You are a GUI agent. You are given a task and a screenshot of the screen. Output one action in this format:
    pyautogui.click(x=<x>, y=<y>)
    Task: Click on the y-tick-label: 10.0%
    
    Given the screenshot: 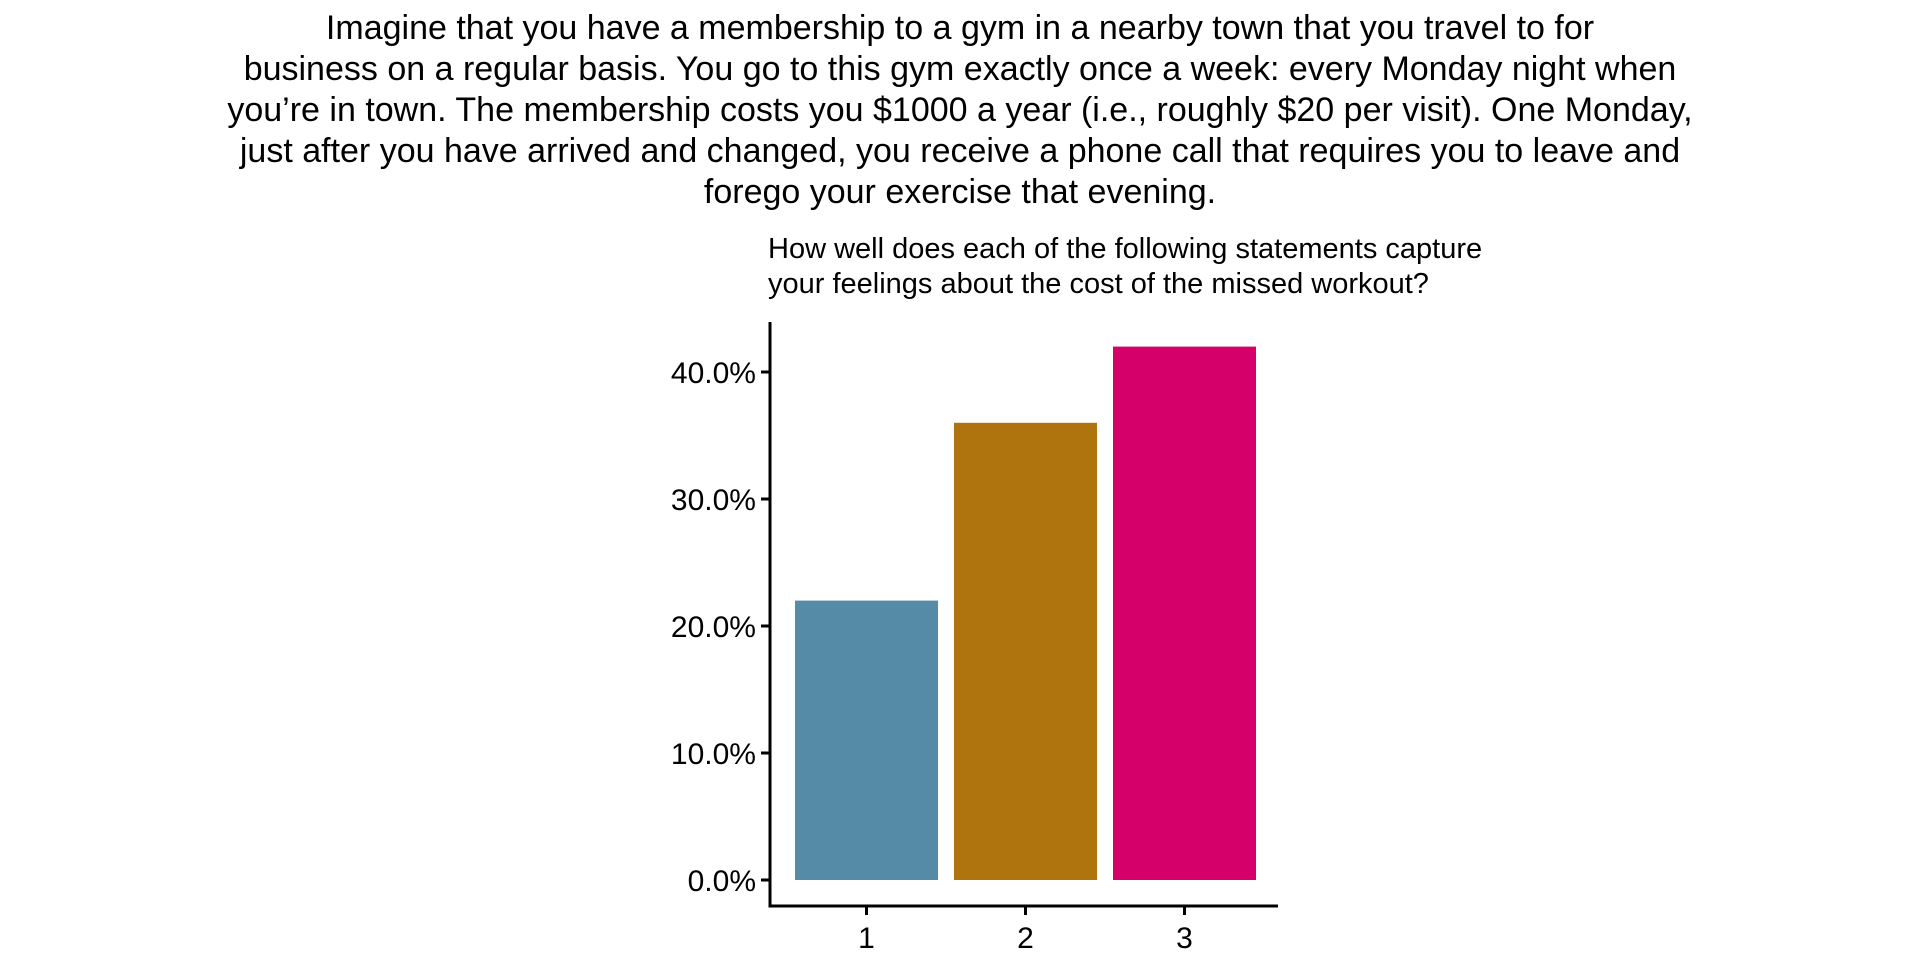 What is the action you would take?
    pyautogui.click(x=713, y=754)
    